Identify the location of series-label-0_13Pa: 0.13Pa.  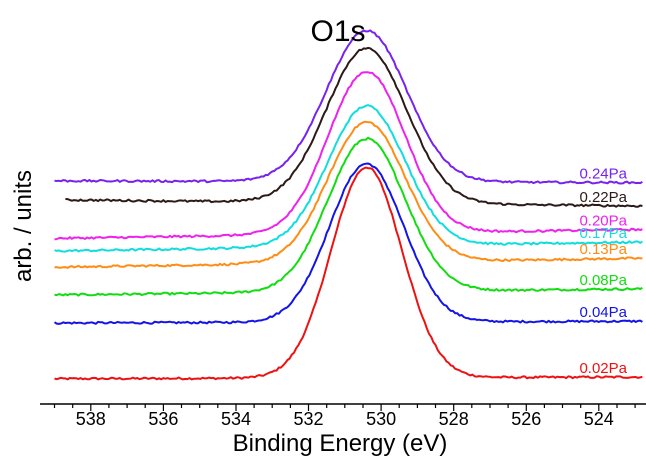
(603, 249).